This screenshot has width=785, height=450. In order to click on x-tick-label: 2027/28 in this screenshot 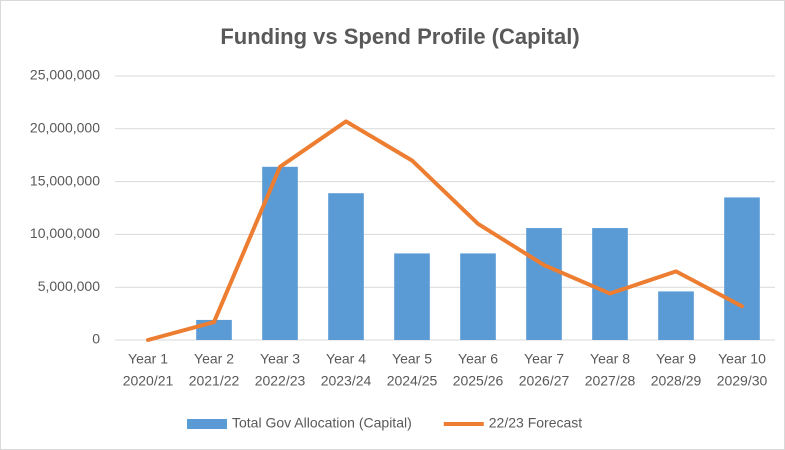, I will do `click(610, 381)`.